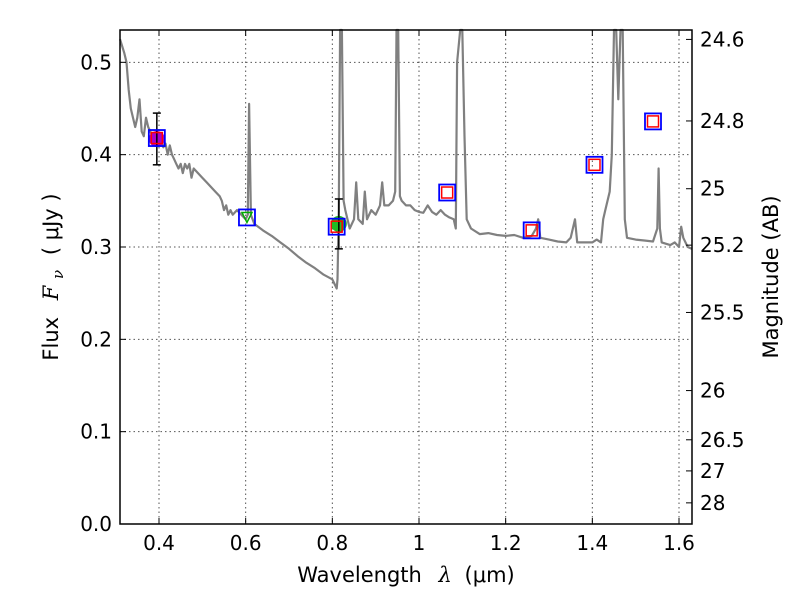 Image resolution: width=800 pixels, height=600 pixels. I want to click on x-axis-label: Wavelength λ (μm), so click(405, 575).